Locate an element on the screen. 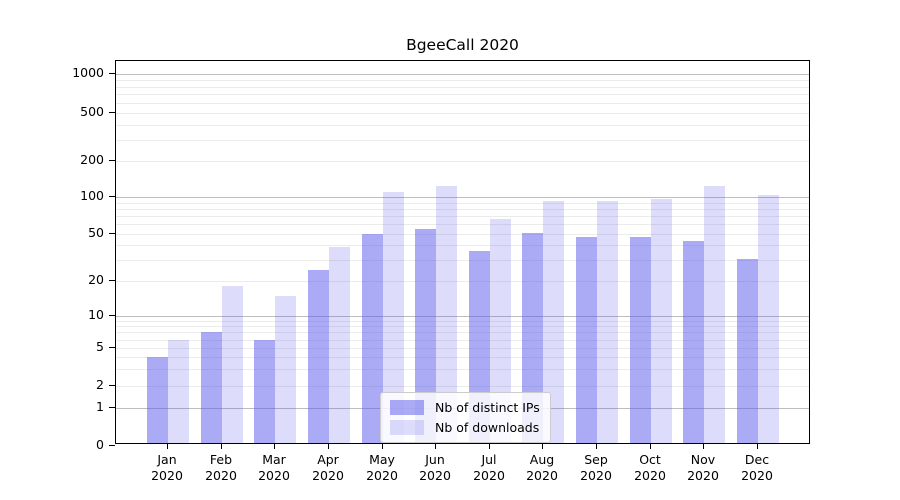  bar-downloads-jun is located at coordinates (446, 314).